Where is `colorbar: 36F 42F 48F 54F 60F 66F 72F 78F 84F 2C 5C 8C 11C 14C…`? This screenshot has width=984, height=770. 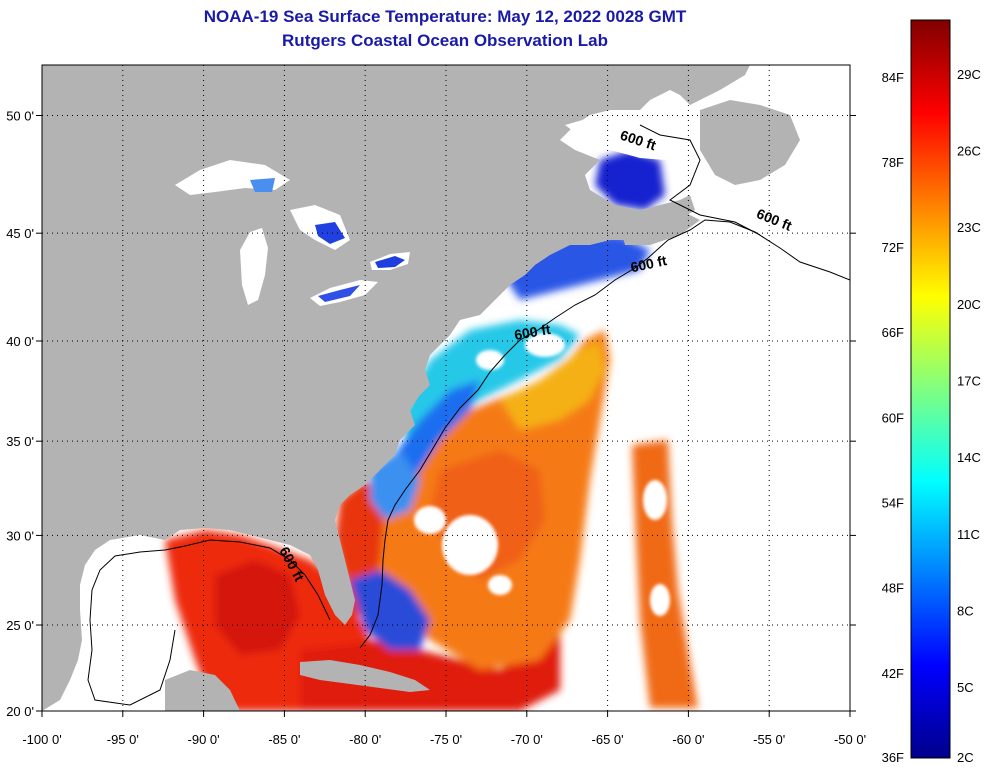
colorbar: 36F 42F 48F 54F 60F 66F 72F 78F 84F 2C 5C 8C 11C 14C… is located at coordinates (931, 392).